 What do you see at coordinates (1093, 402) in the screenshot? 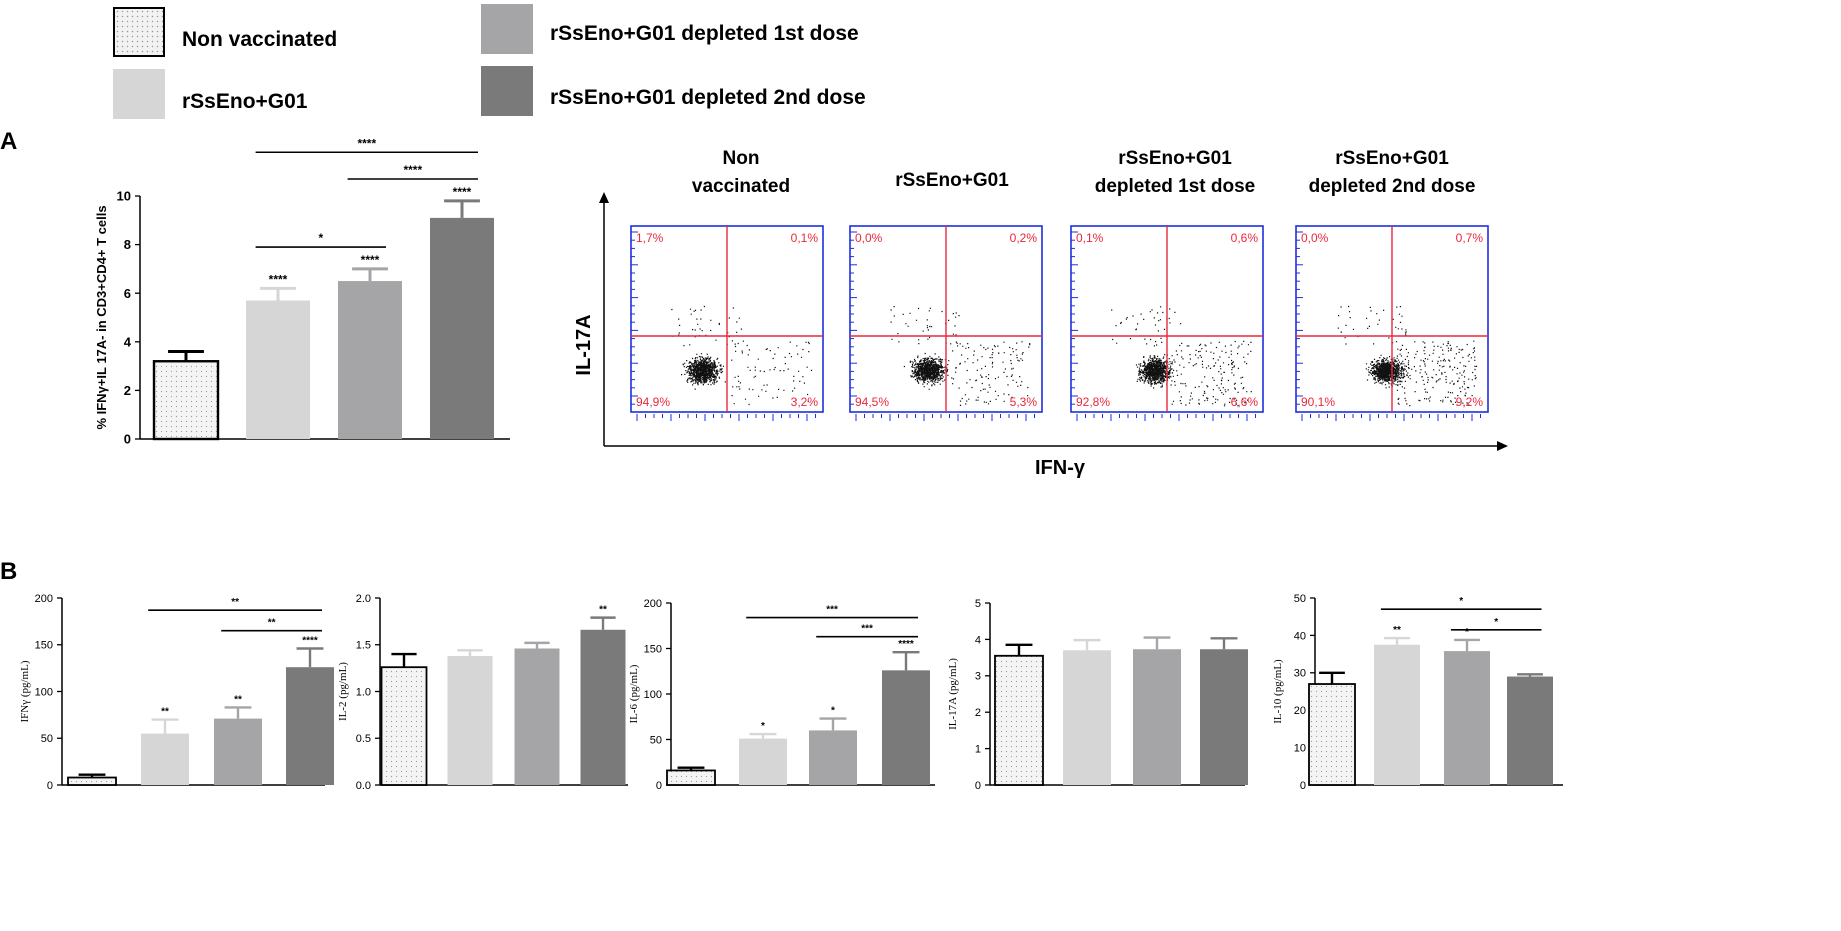
I see `quadrant-lower-left: 92,8%` at bounding box center [1093, 402].